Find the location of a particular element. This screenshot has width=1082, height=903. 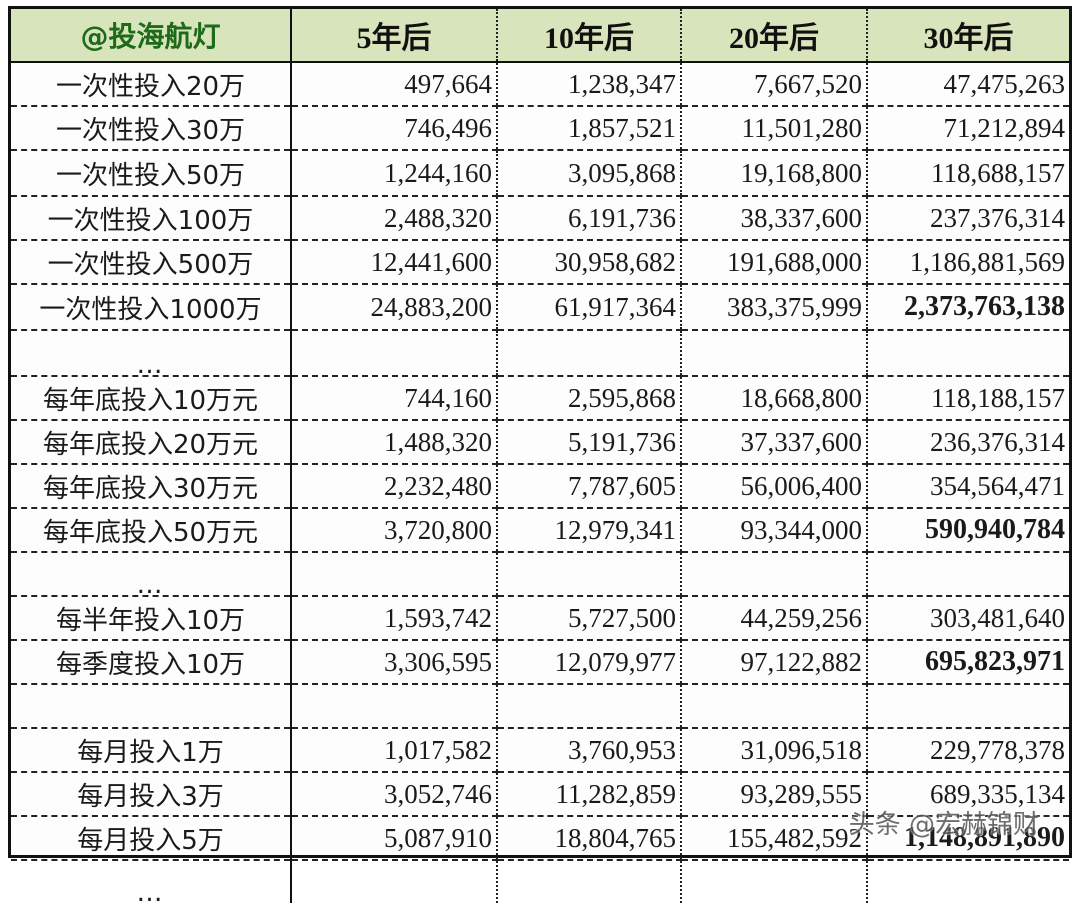

row-label is located at coordinates (151, 705).